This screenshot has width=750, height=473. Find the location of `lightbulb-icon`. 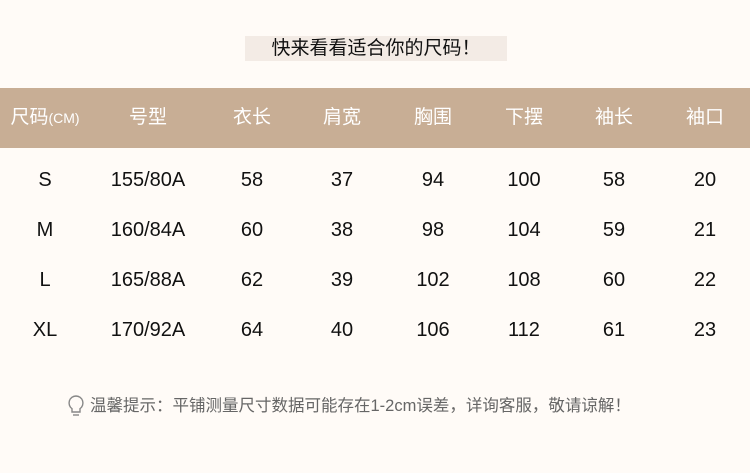

lightbulb-icon is located at coordinates (76, 405).